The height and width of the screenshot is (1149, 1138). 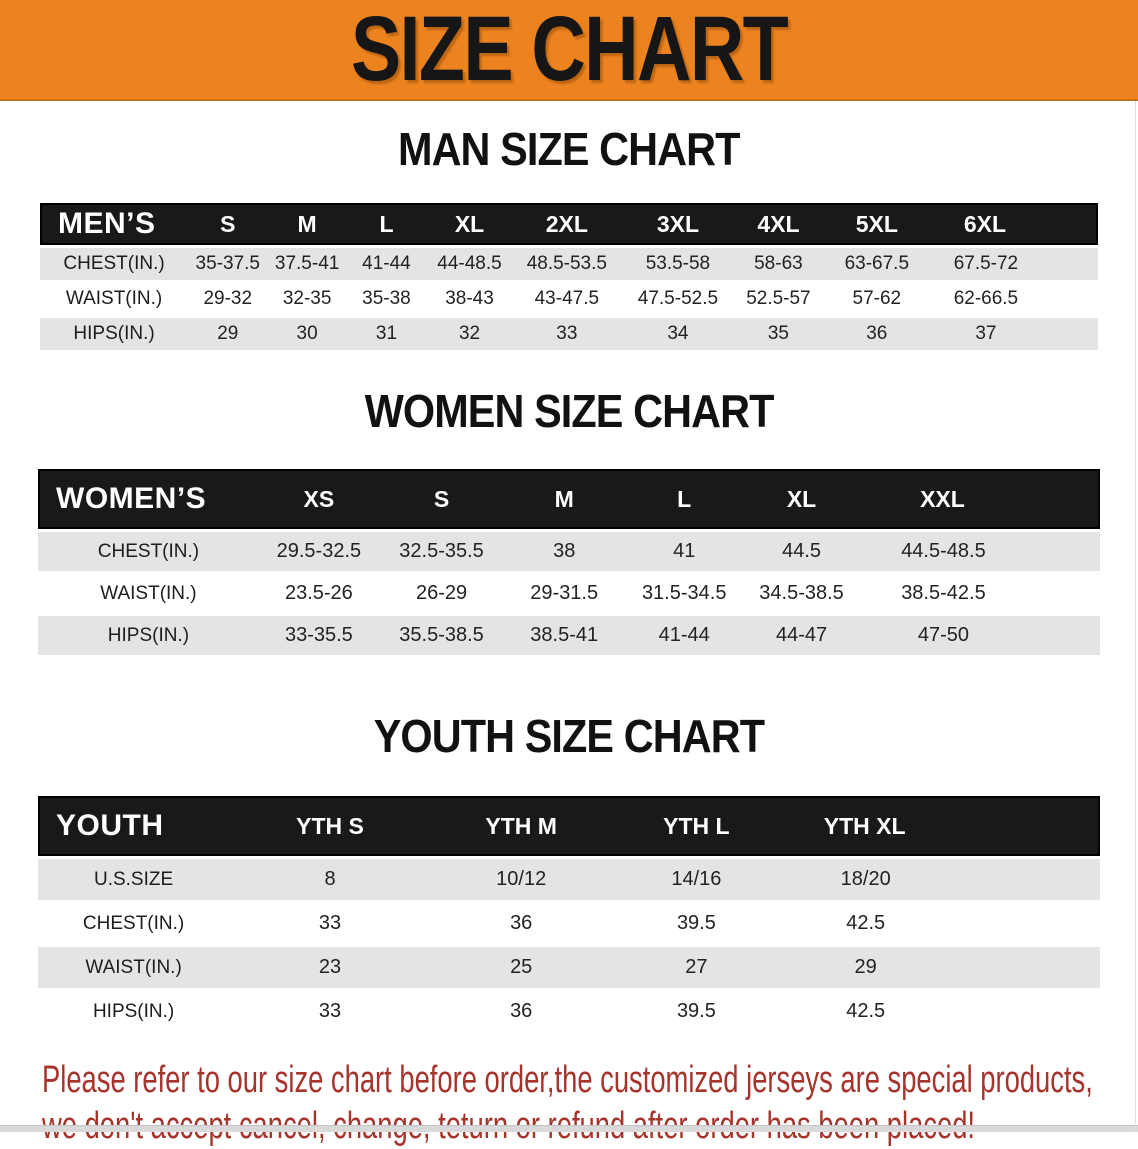 What do you see at coordinates (986, 298) in the screenshot?
I see `measurement-value: 62-66.5` at bounding box center [986, 298].